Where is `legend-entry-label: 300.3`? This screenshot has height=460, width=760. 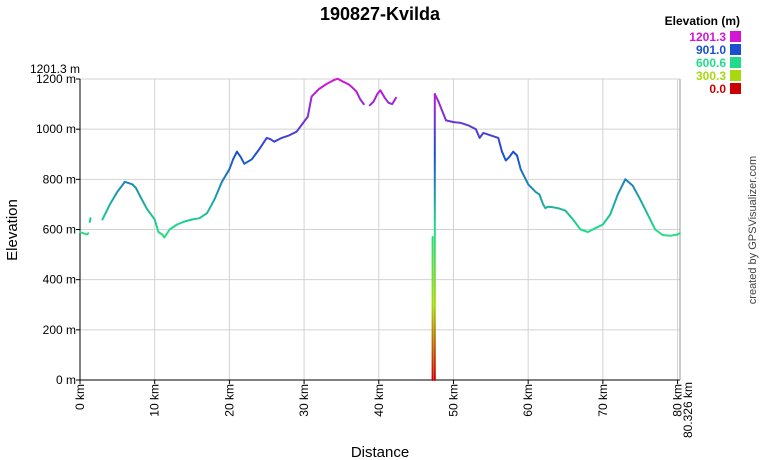 legend-entry-label: 300.3 is located at coordinates (711, 76).